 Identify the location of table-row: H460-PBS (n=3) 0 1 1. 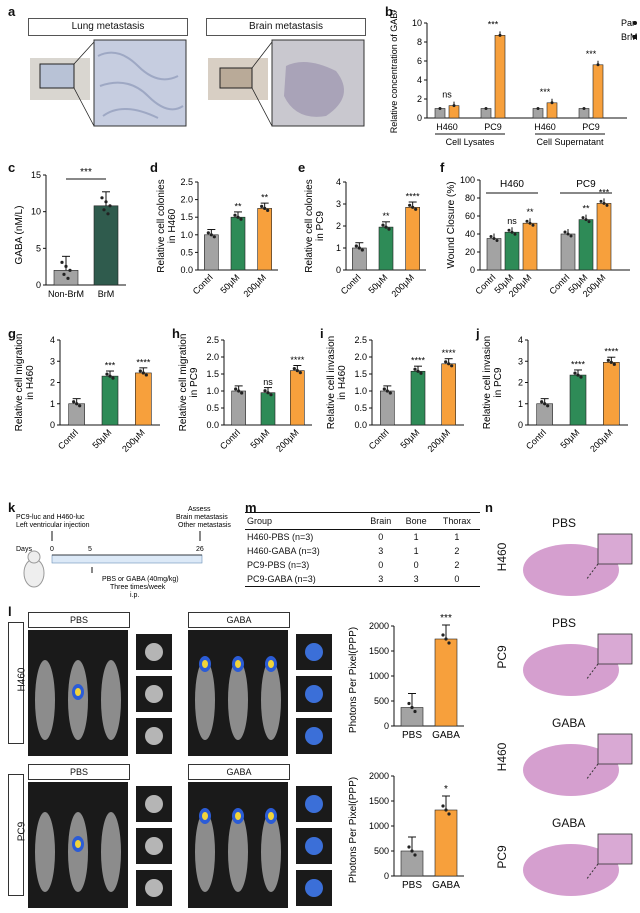
(362, 537).